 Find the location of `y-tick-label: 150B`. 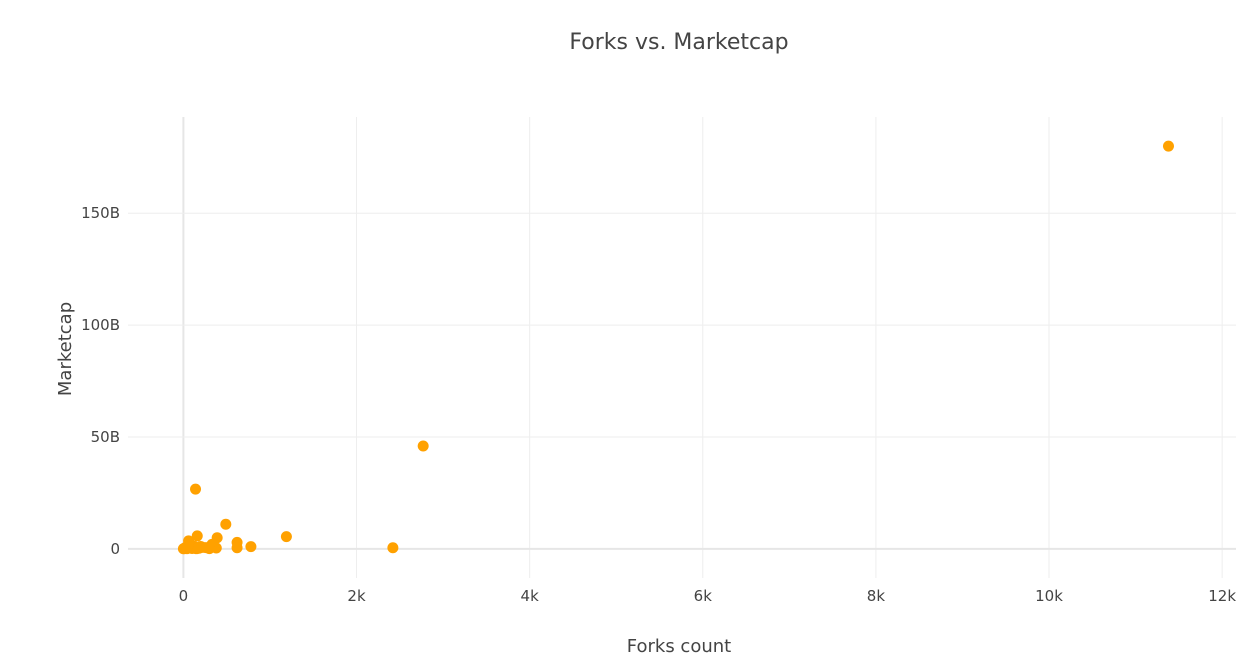

y-tick-label: 150B is located at coordinates (100, 213).